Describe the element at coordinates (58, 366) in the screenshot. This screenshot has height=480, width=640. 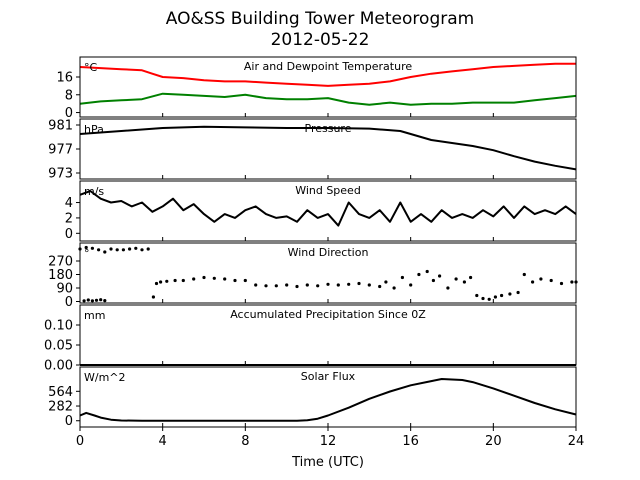
I see `y-tick-label: 0.00` at that location.